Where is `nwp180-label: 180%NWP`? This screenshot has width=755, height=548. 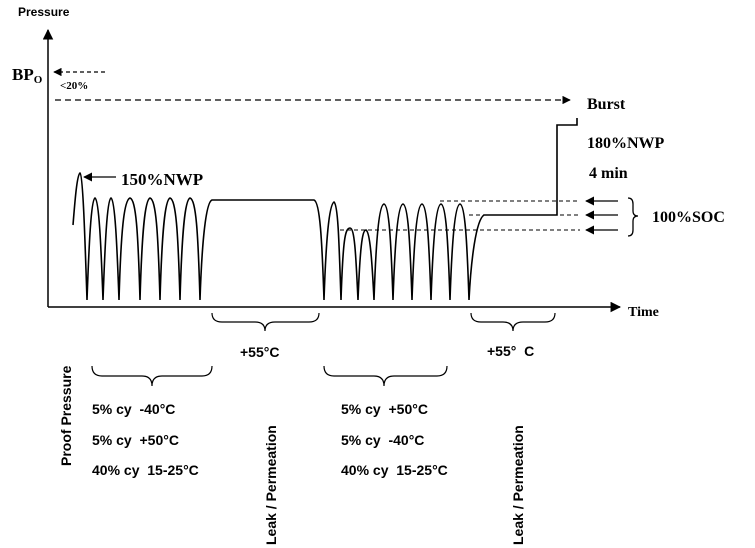 nwp180-label: 180%NWP is located at coordinates (626, 143).